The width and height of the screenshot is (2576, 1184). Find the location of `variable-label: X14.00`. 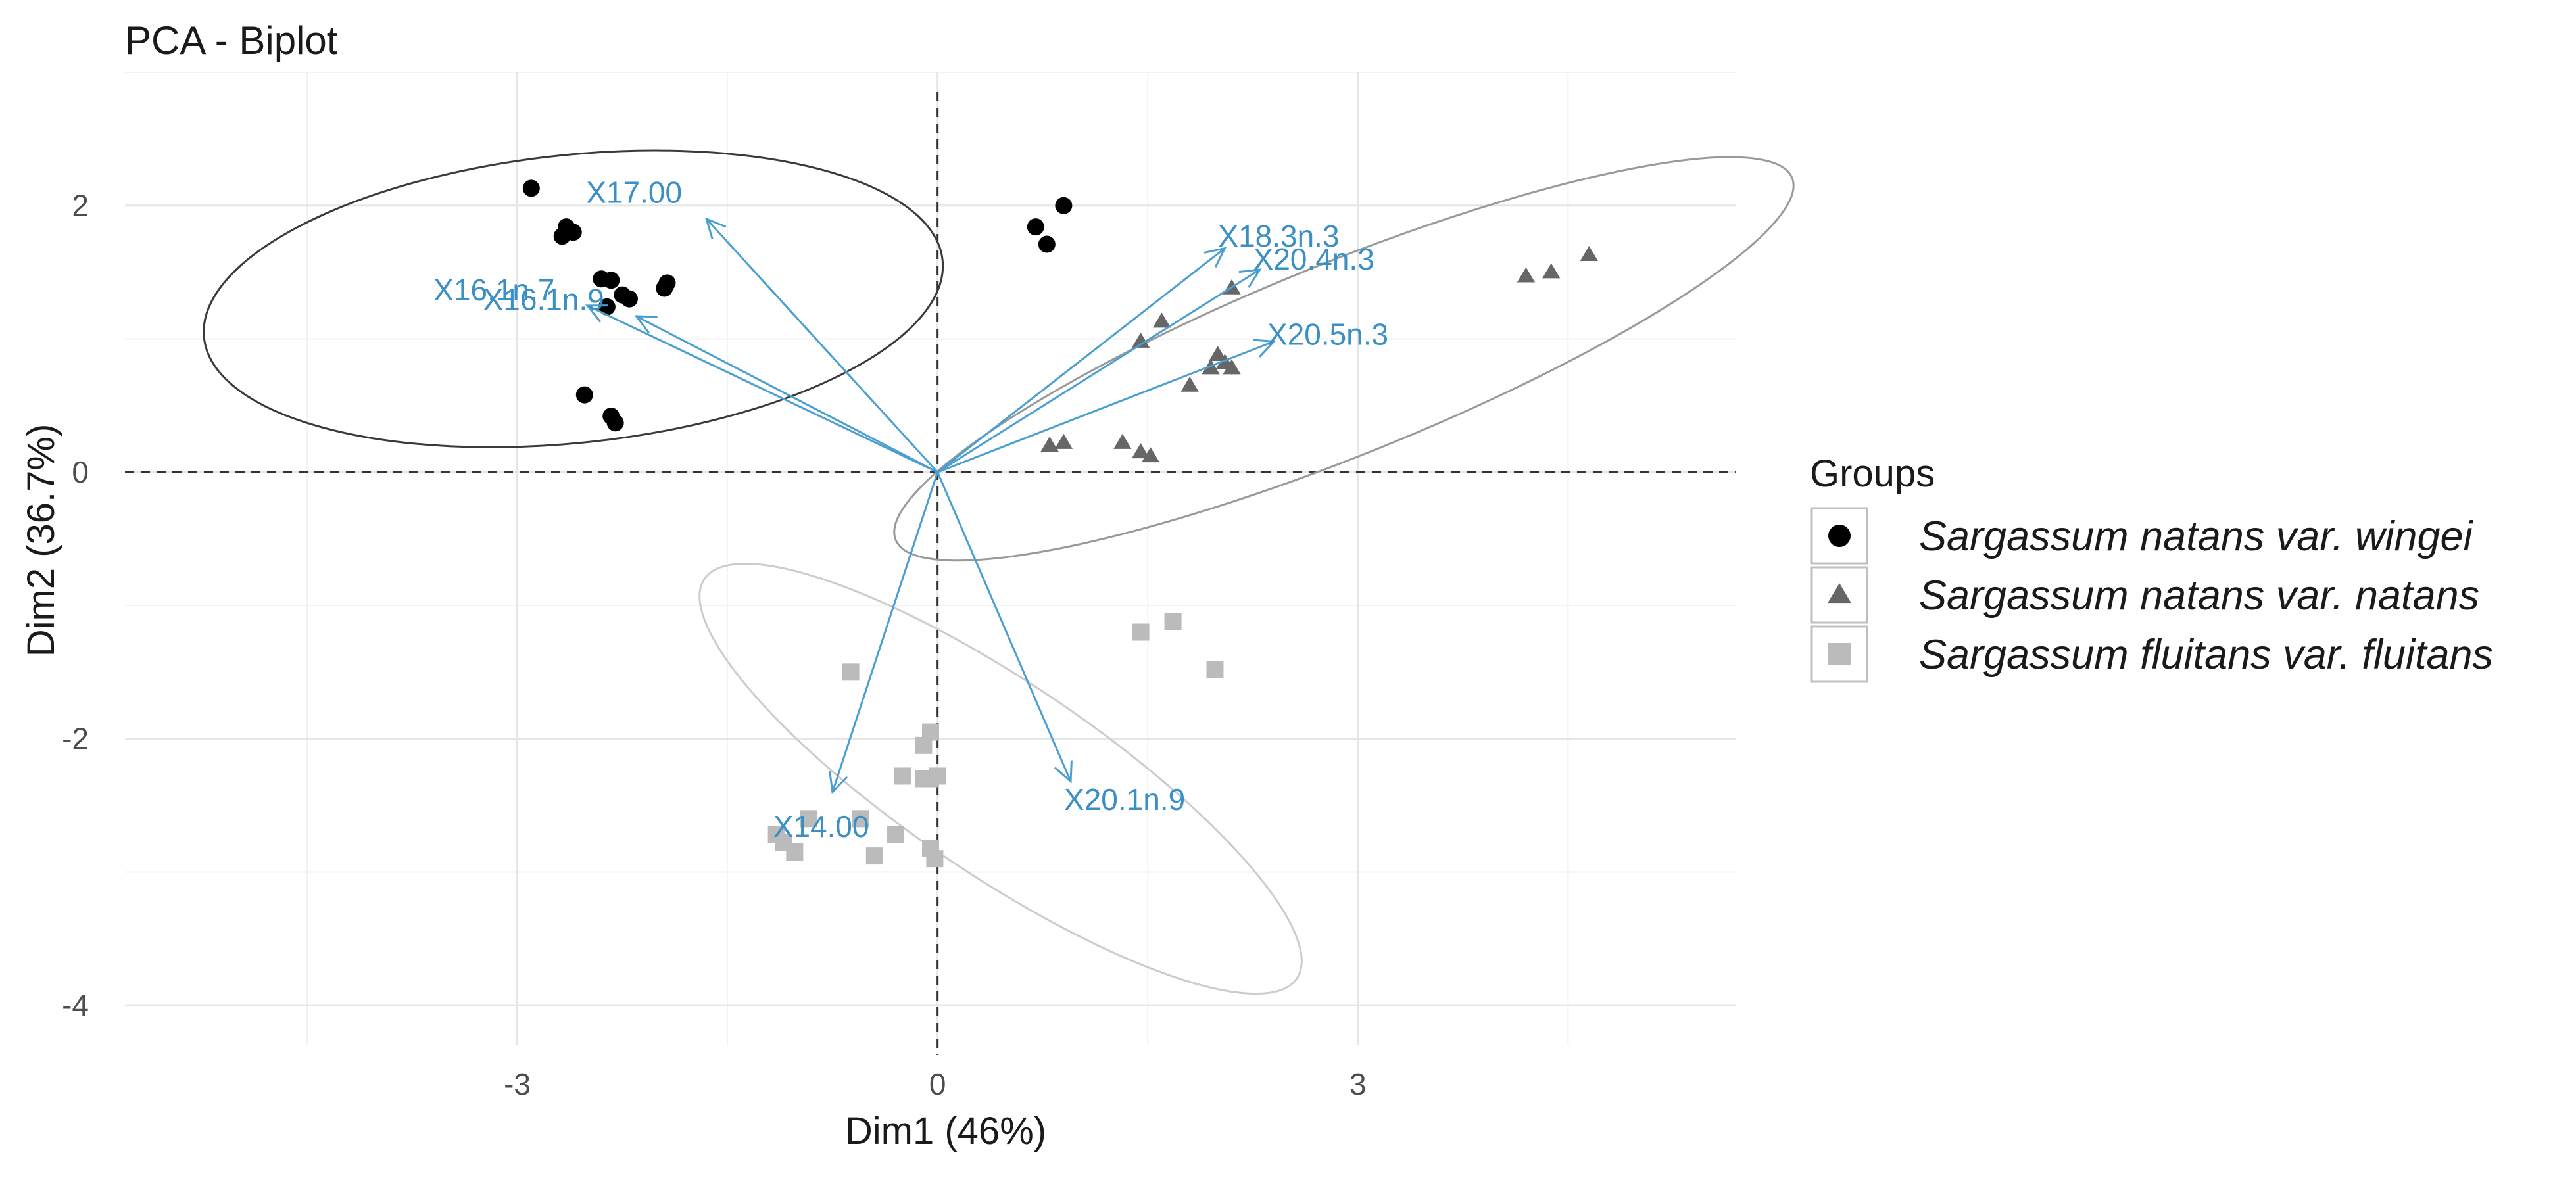

variable-label: X14.00 is located at coordinates (821, 826).